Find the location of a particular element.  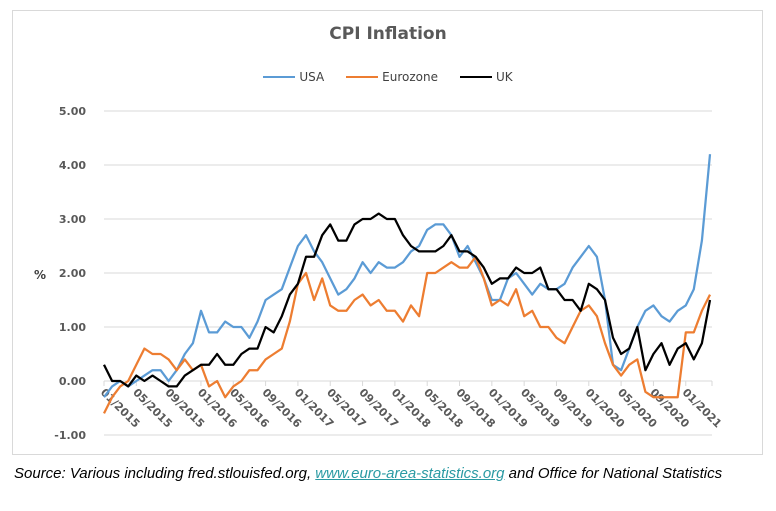

source-suffix: and Office for National Statistics is located at coordinates (613, 473).